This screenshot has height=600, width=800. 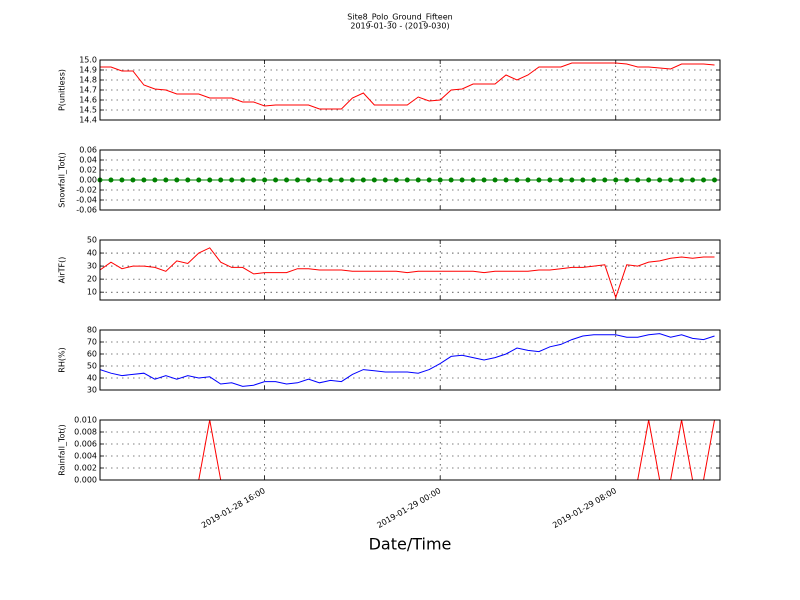 I want to click on y-axis-label: P(unitless), so click(x=62, y=90).